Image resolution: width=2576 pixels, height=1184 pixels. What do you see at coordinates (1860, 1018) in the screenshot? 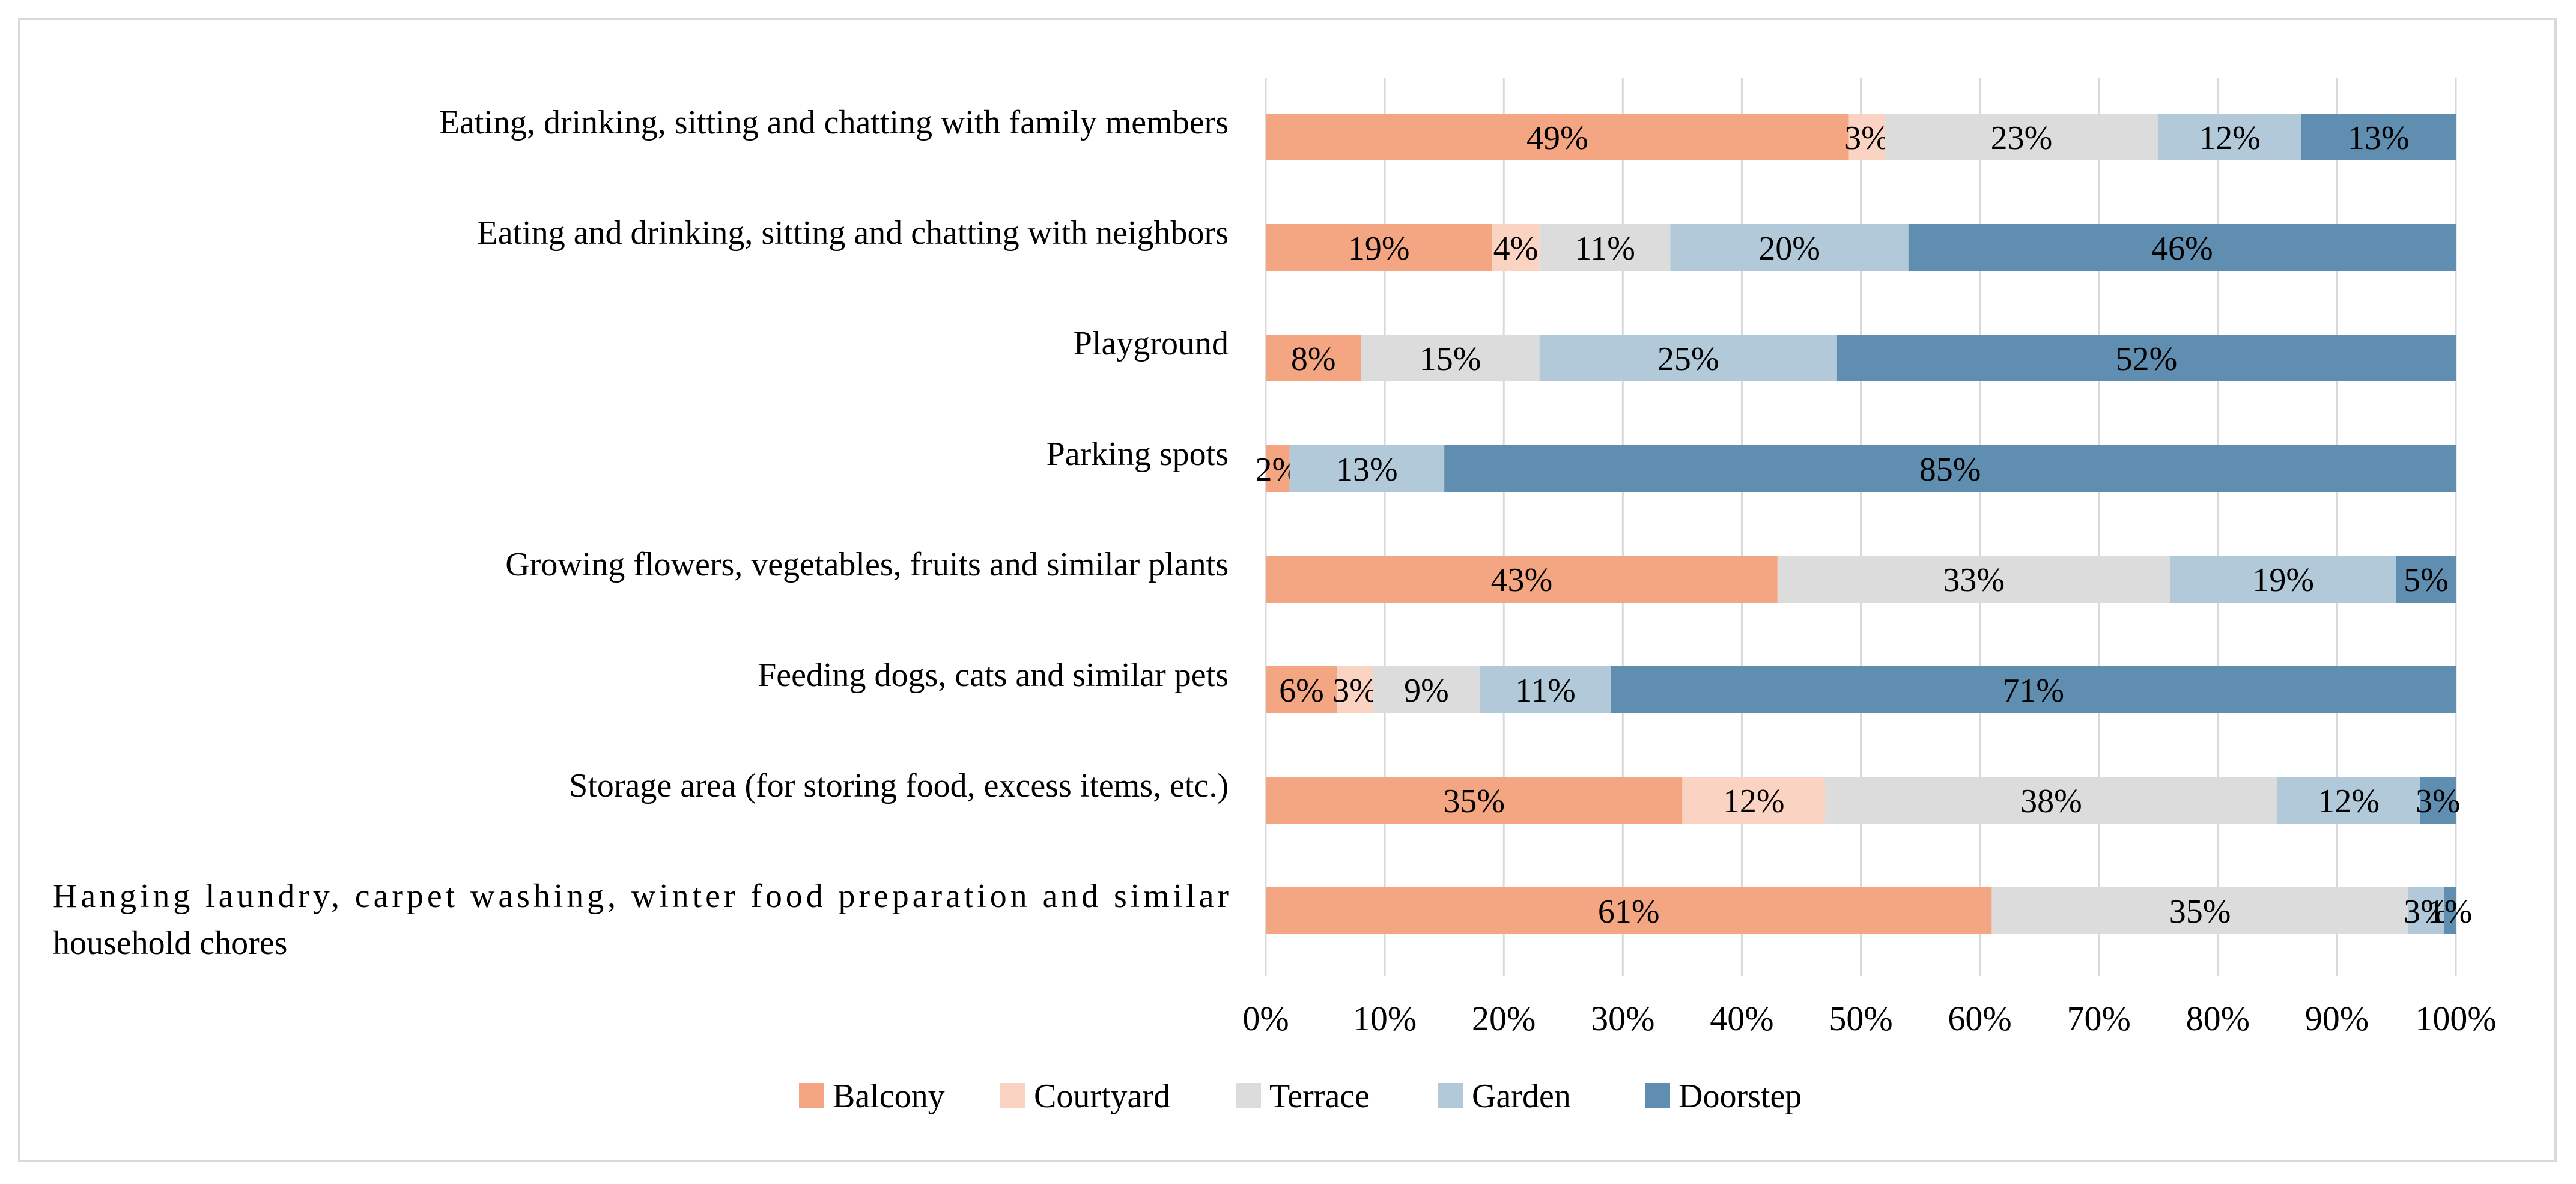
I see `x-tick-label: 50%` at bounding box center [1860, 1018].